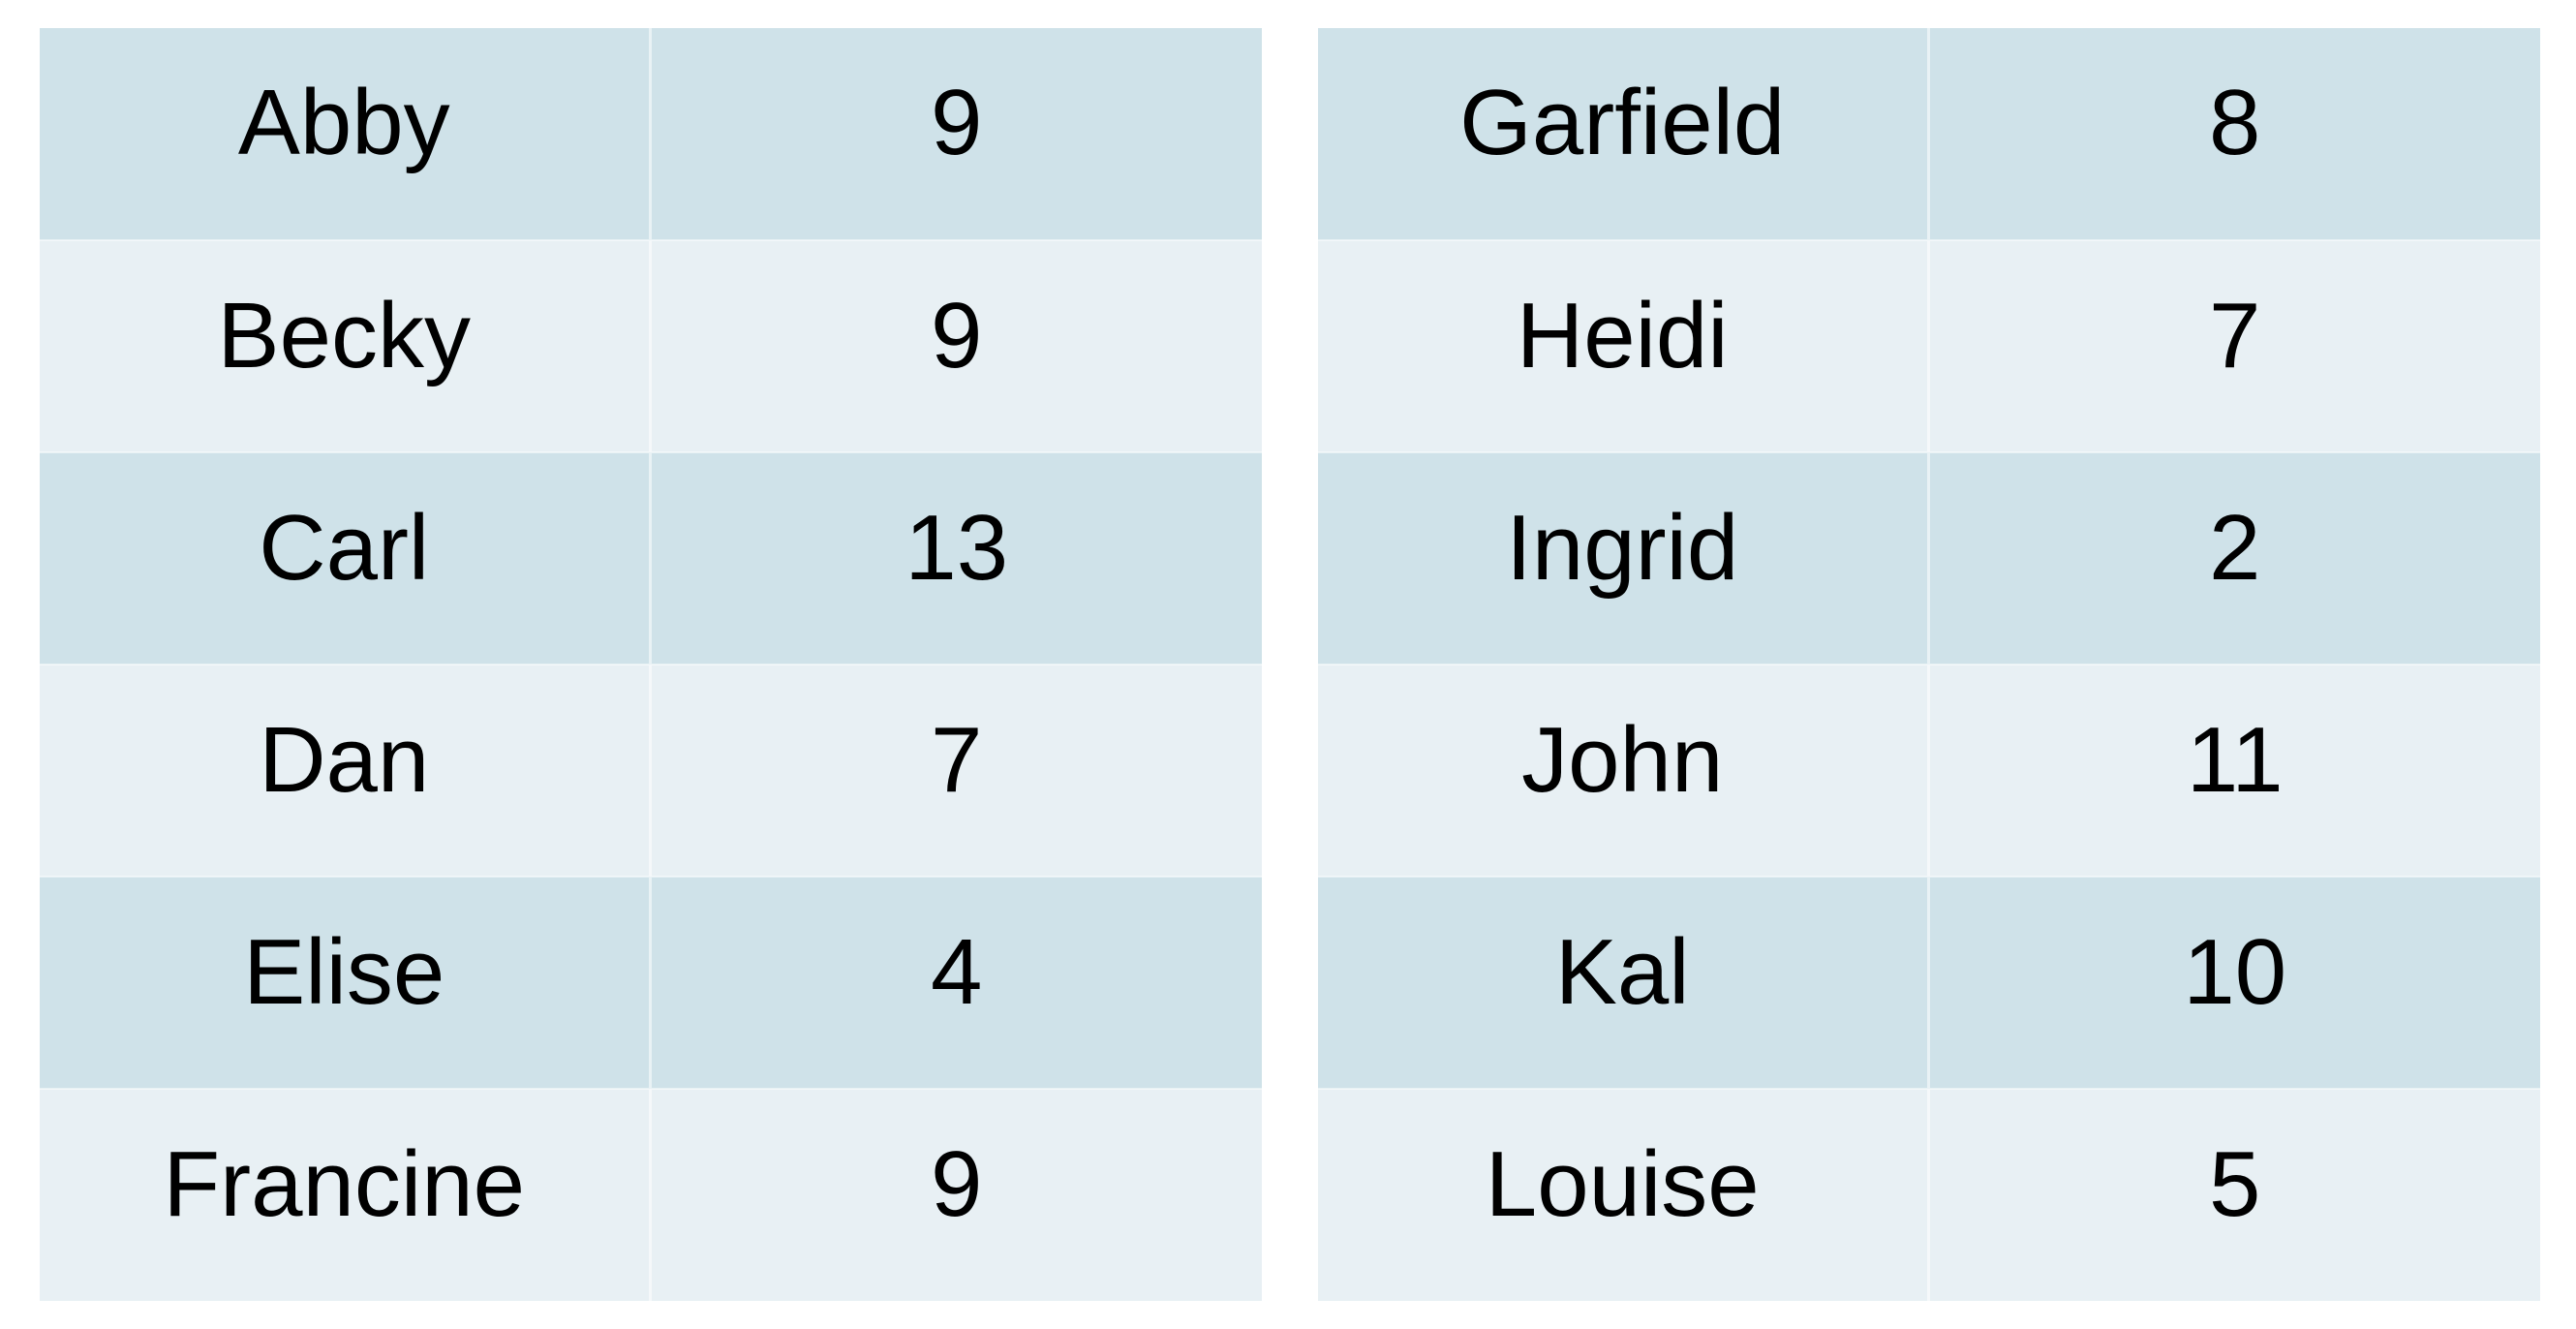  I want to click on table-row: John 11, so click(1929, 770).